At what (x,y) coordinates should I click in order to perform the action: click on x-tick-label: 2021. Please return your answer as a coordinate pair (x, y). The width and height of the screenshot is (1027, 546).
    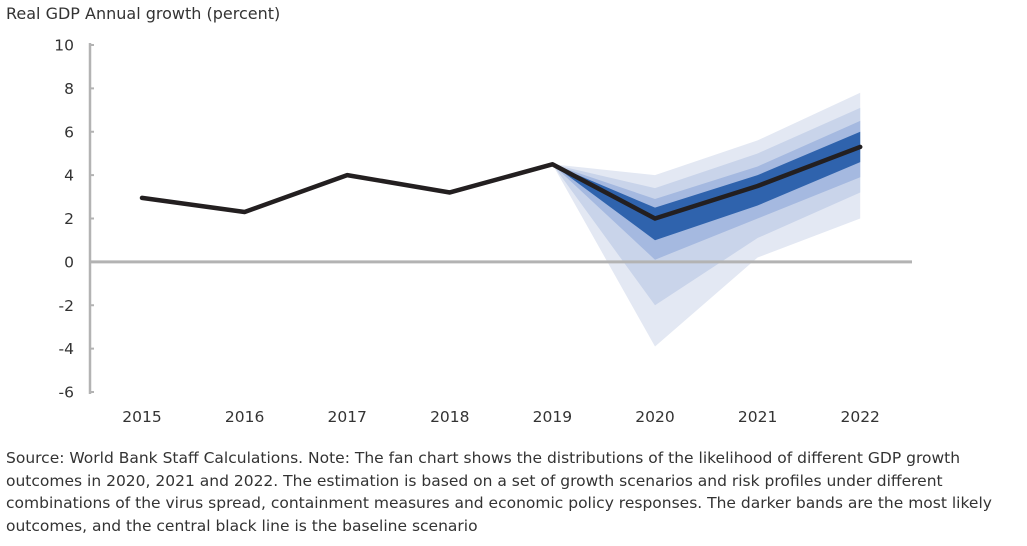
    Looking at the image, I should click on (757, 417).